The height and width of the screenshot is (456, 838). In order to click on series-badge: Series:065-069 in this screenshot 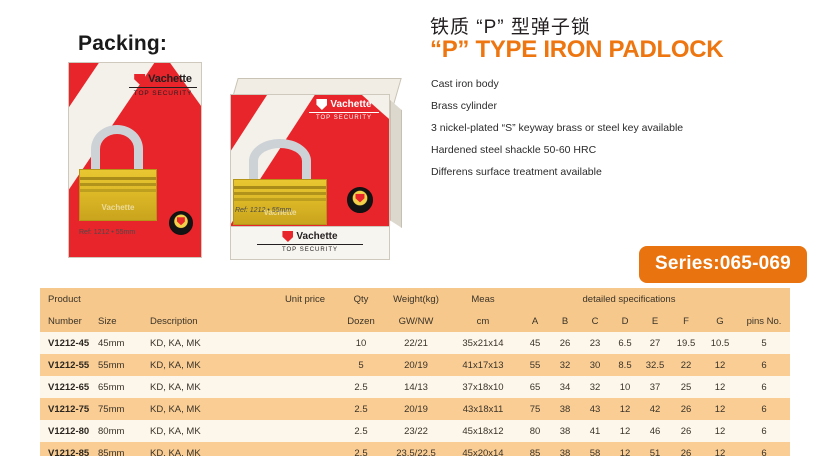, I will do `click(723, 264)`.